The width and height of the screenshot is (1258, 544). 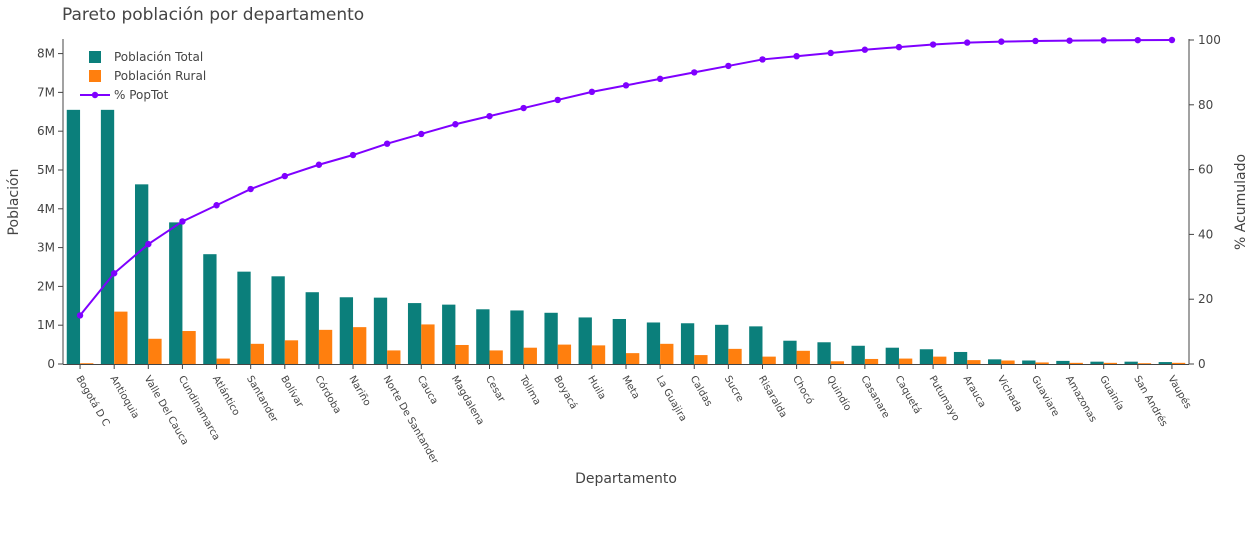 I want to click on x-tick-label: Meta, so click(x=630, y=387).